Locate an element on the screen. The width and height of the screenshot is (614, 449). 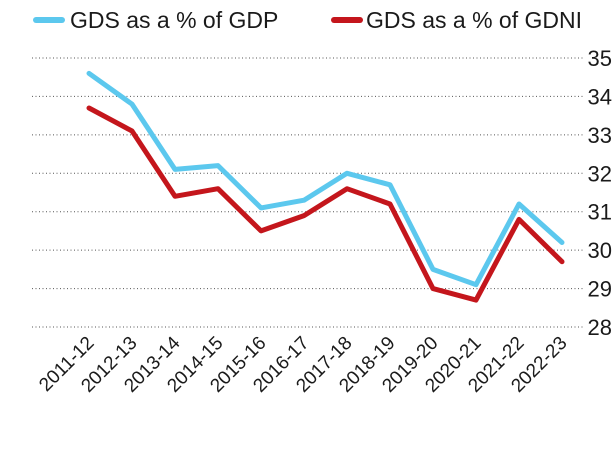
y-tick-label-32: 32 is located at coordinates (600, 173).